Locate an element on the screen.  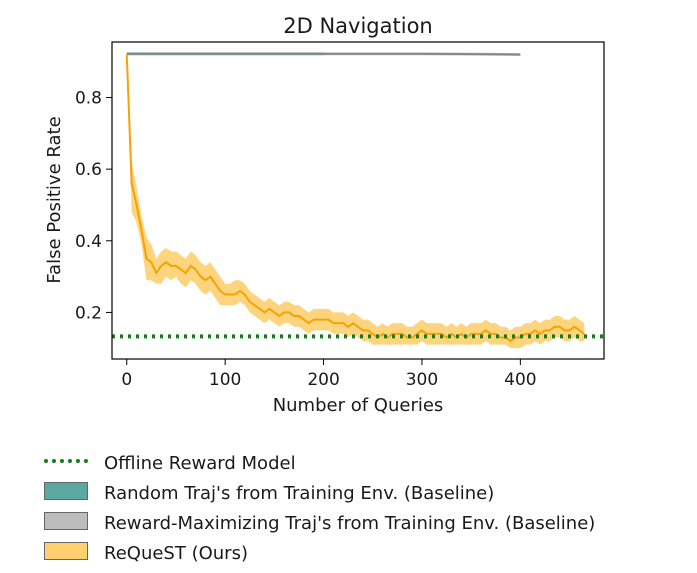
legend-swatch-request is located at coordinates (66, 551).